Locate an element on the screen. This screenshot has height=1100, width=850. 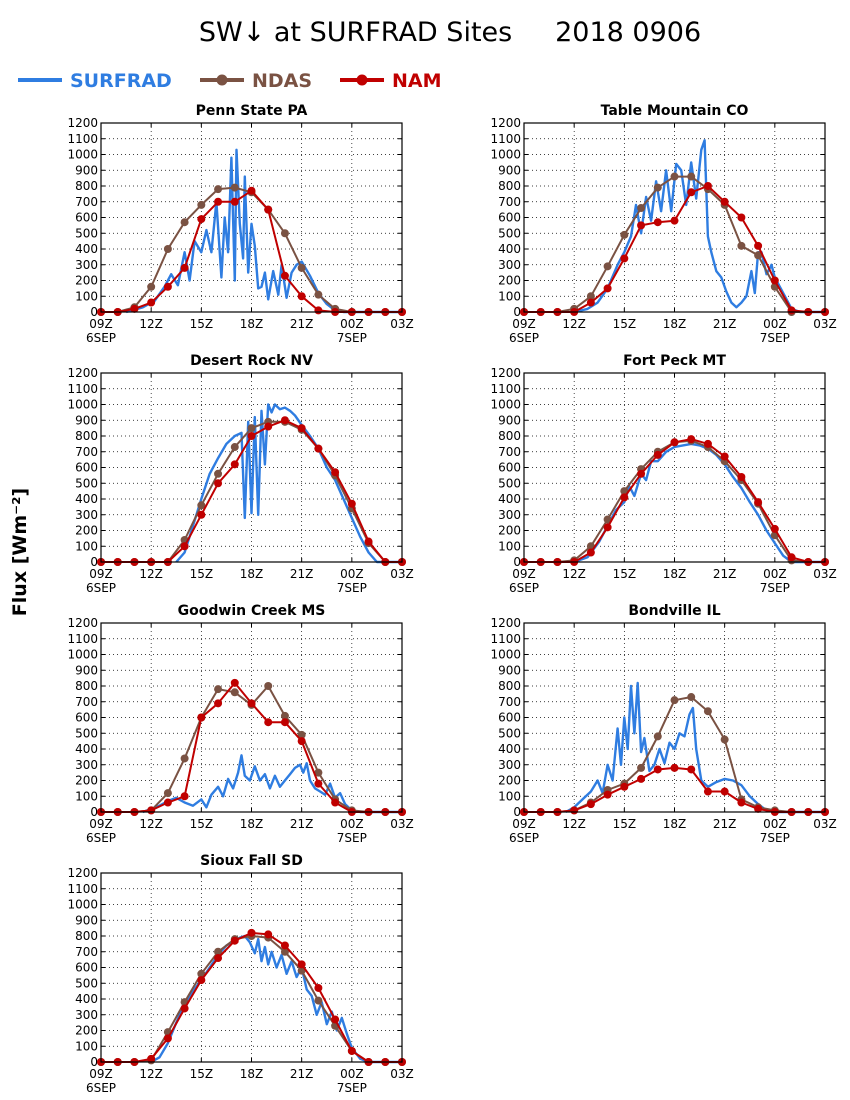
y-tick-label: 0 is located at coordinates (94, 1062).